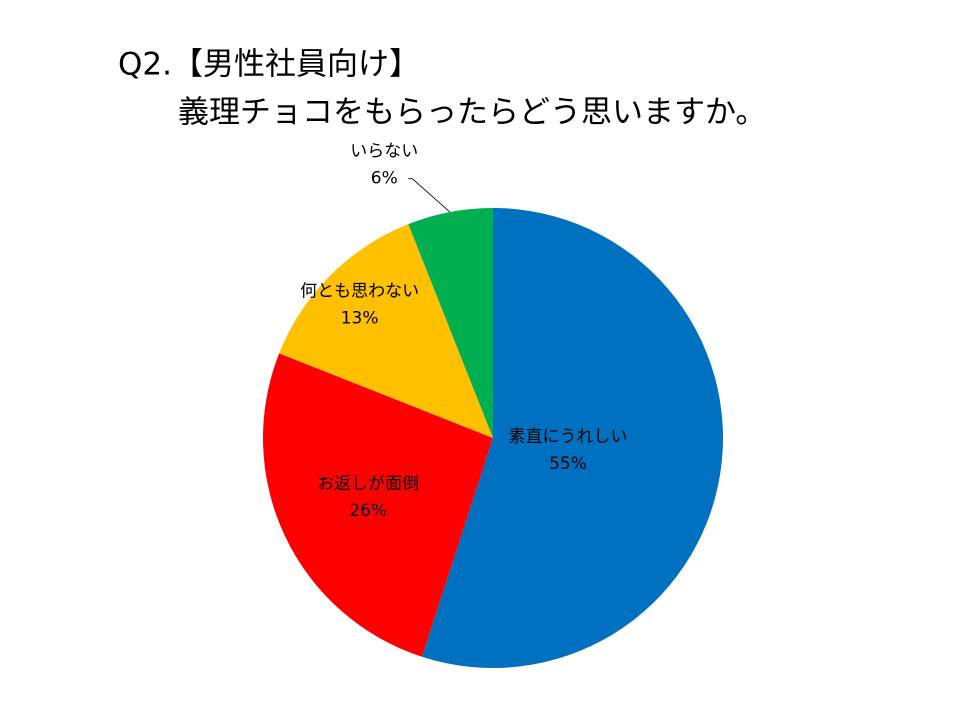 The height and width of the screenshot is (720, 960). I want to click on slice-label: 何とも思わない, so click(359, 292).